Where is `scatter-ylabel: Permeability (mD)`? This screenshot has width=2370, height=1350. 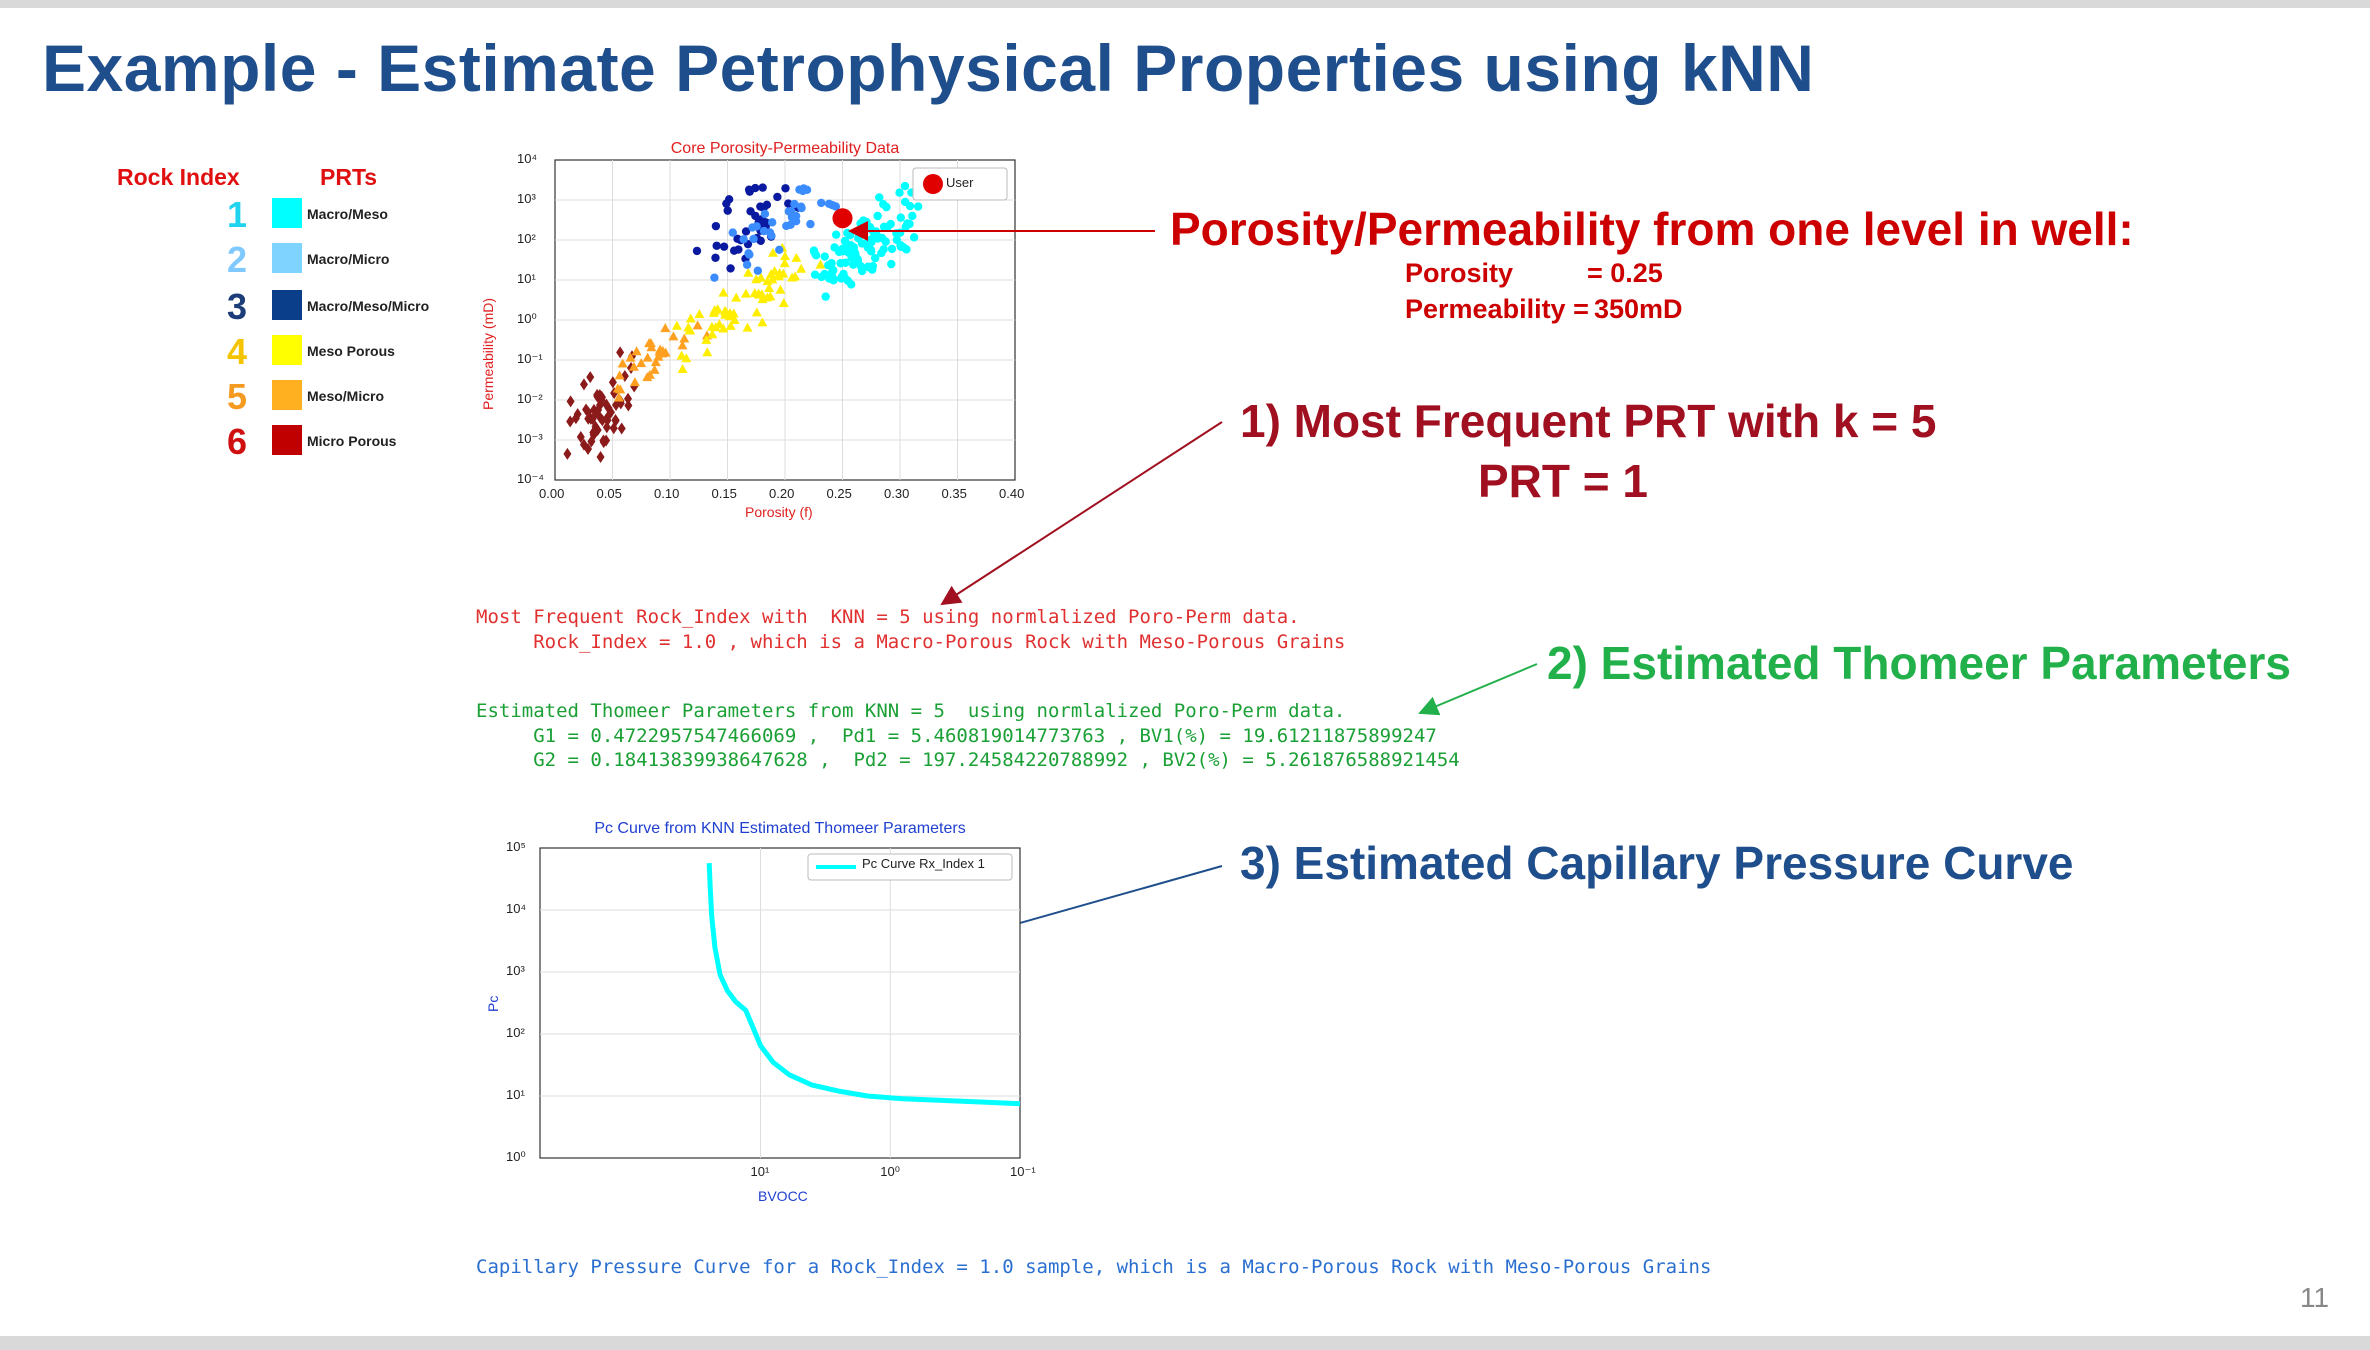
scatter-ylabel: Permeability (mD) is located at coordinates (488, 353).